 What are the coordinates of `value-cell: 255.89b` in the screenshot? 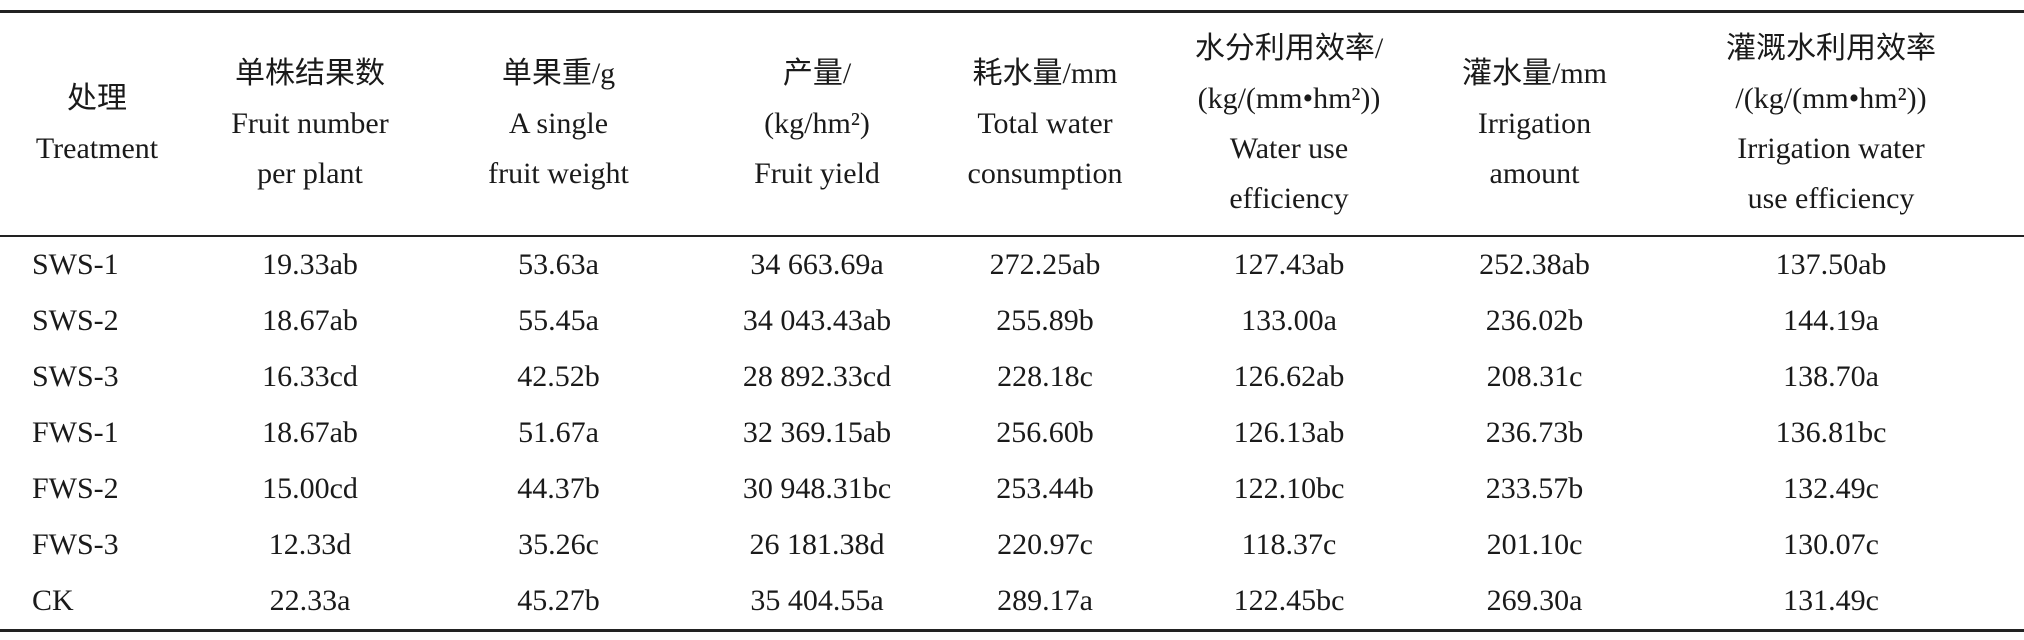 It's located at (1045, 320).